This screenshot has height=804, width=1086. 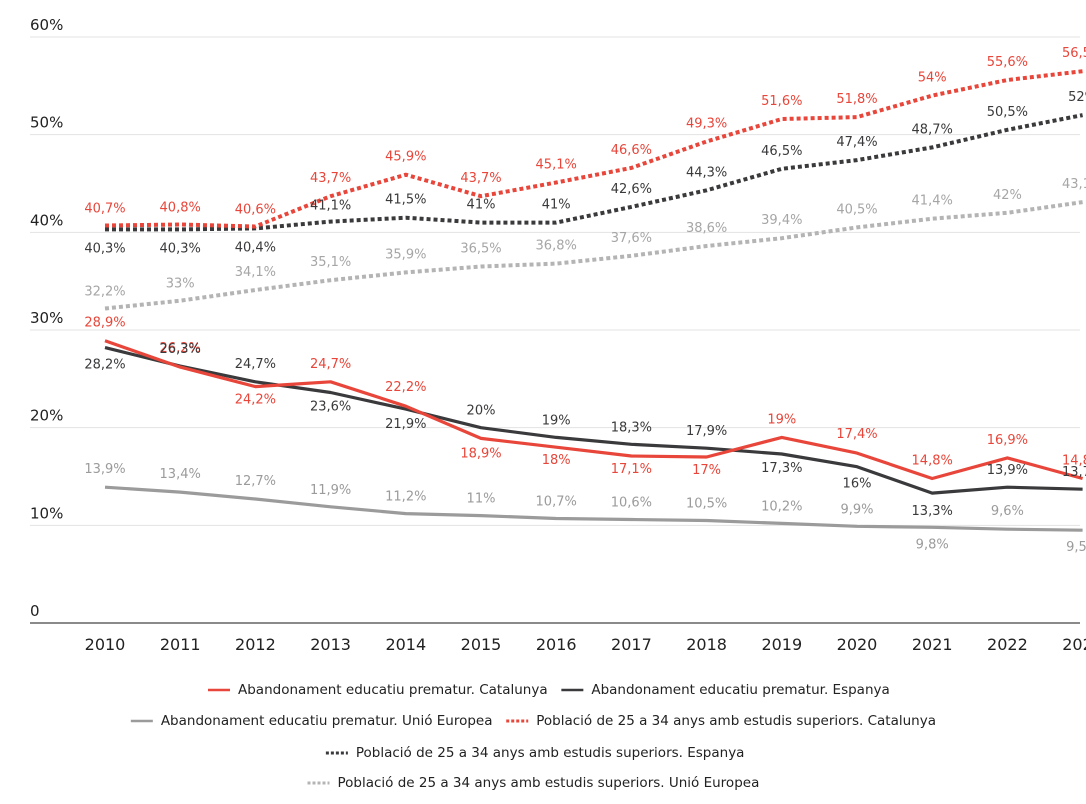 I want to click on data-label: 9,8%, so click(x=932, y=544).